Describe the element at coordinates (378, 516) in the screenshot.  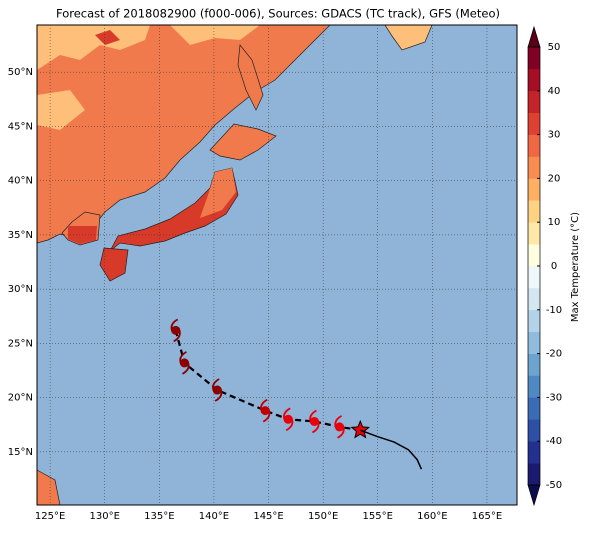
I see `x-tick-label: 155°E` at that location.